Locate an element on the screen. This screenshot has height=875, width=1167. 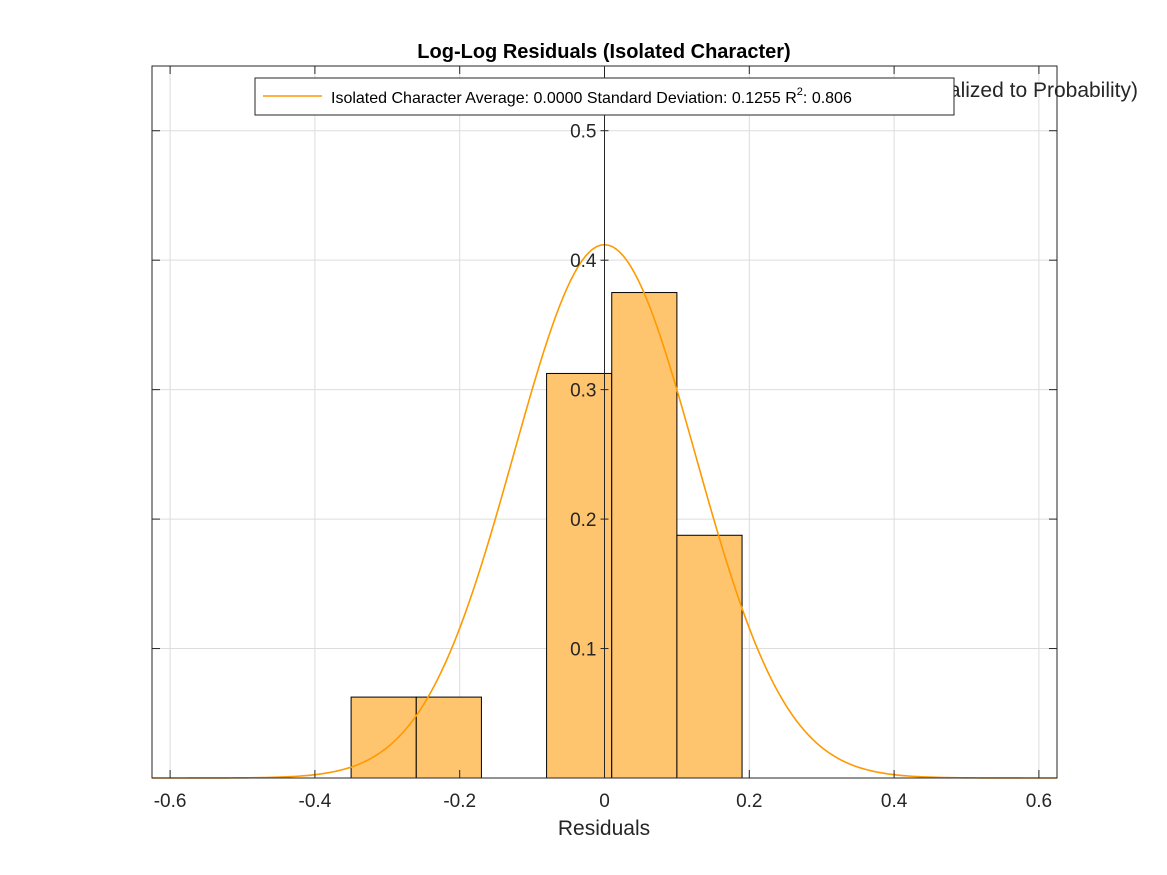
x-axis-label: Residuals is located at coordinates (604, 828).